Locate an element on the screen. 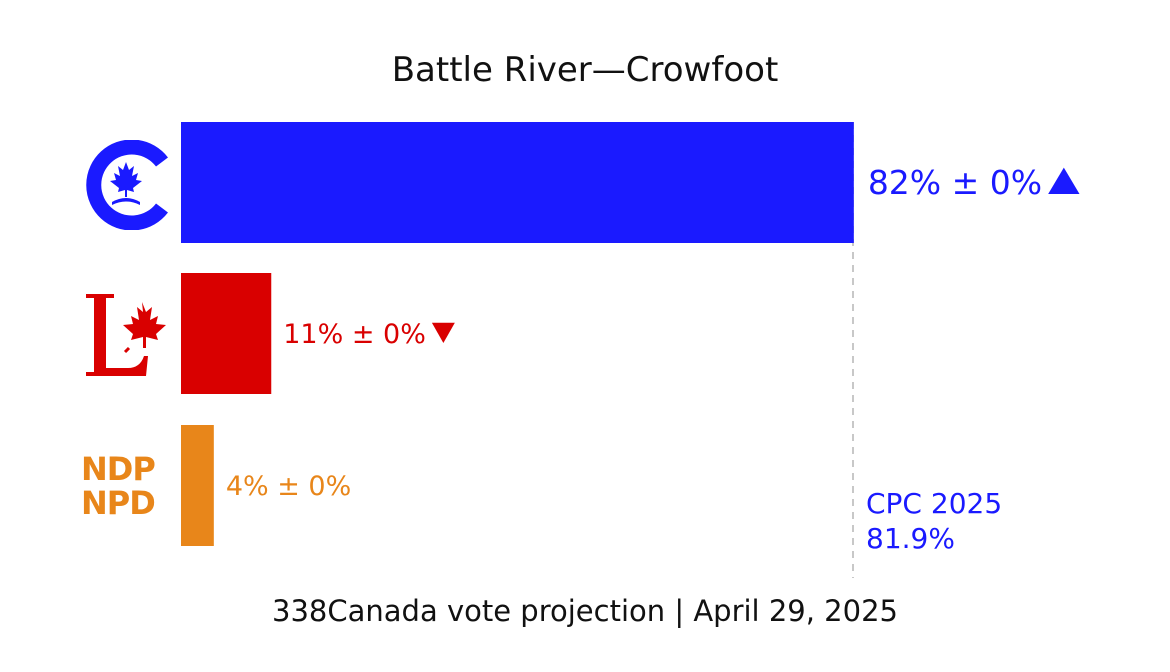 This screenshot has height=672, width=1170. reference-label-line1: CPC 2025 is located at coordinates (934, 503).